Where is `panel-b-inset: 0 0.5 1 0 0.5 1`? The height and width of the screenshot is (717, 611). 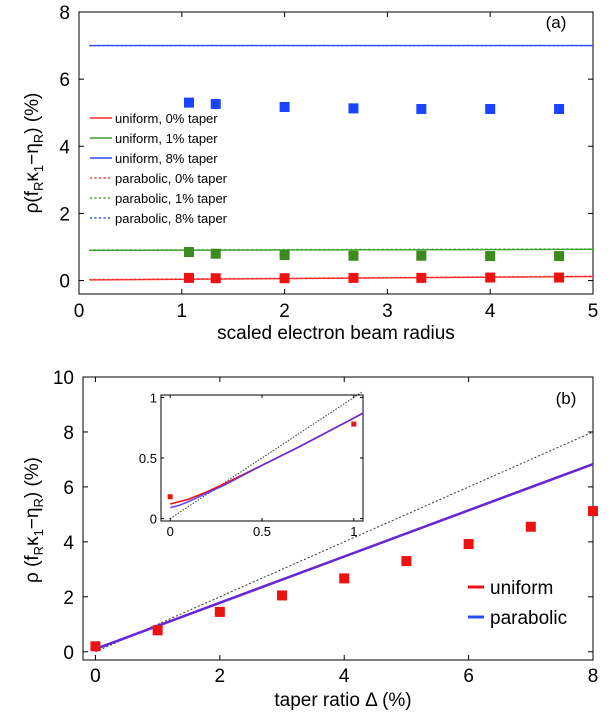
panel-b-inset: 0 0.5 1 0 0.5 1 is located at coordinates (251, 464).